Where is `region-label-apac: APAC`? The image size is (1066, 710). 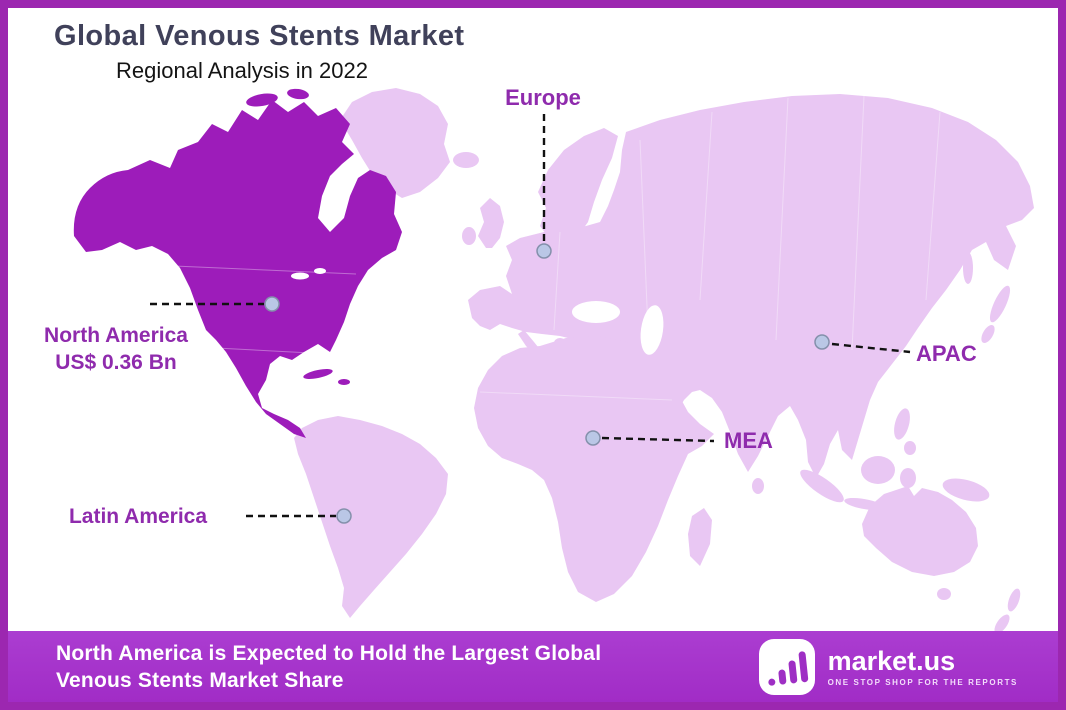
region-label-apac: APAC is located at coordinates (946, 353).